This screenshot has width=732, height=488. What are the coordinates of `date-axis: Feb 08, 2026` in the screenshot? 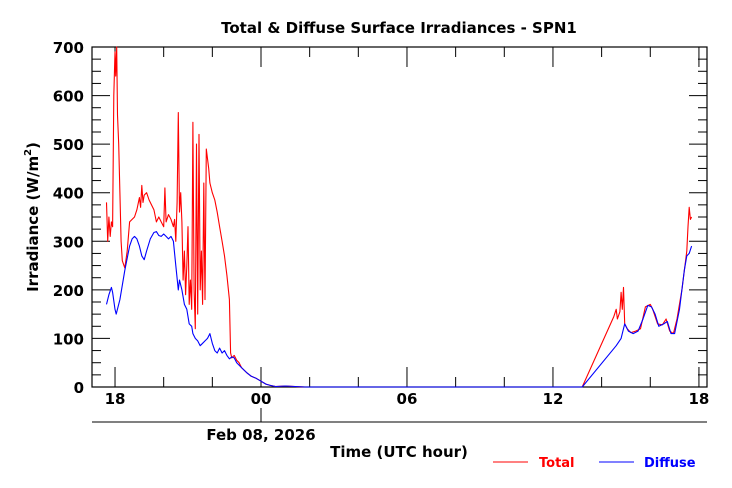 It's located at (399, 426).